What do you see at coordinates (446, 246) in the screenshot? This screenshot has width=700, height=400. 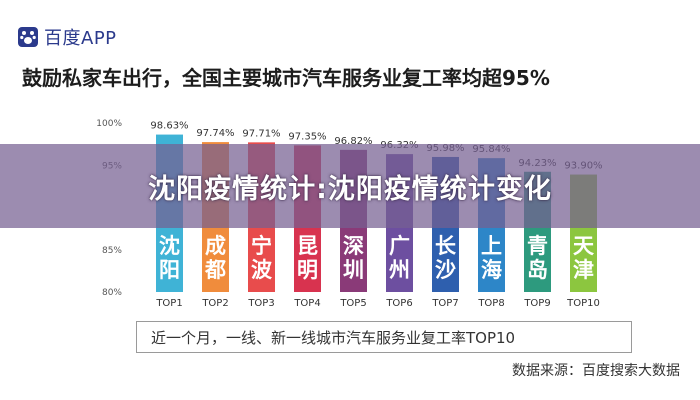 I see `bar-city-label: 长` at bounding box center [446, 246].